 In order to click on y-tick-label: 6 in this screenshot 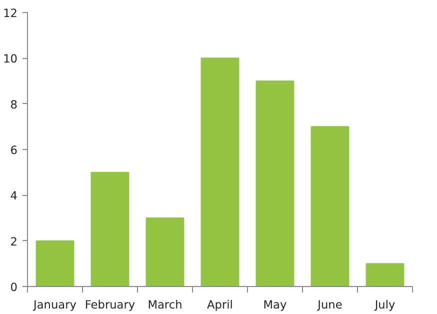, I will do `click(14, 150)`.